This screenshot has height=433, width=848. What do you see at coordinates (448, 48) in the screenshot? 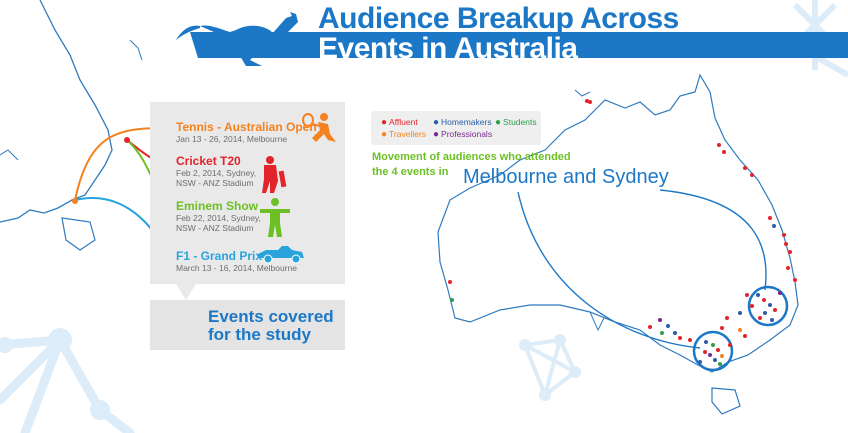
I see `page-title-line2: Events in Australia` at bounding box center [448, 48].